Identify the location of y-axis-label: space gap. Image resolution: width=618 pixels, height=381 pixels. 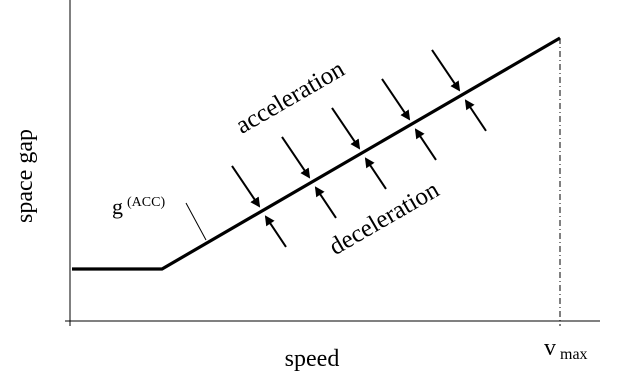
(25, 176).